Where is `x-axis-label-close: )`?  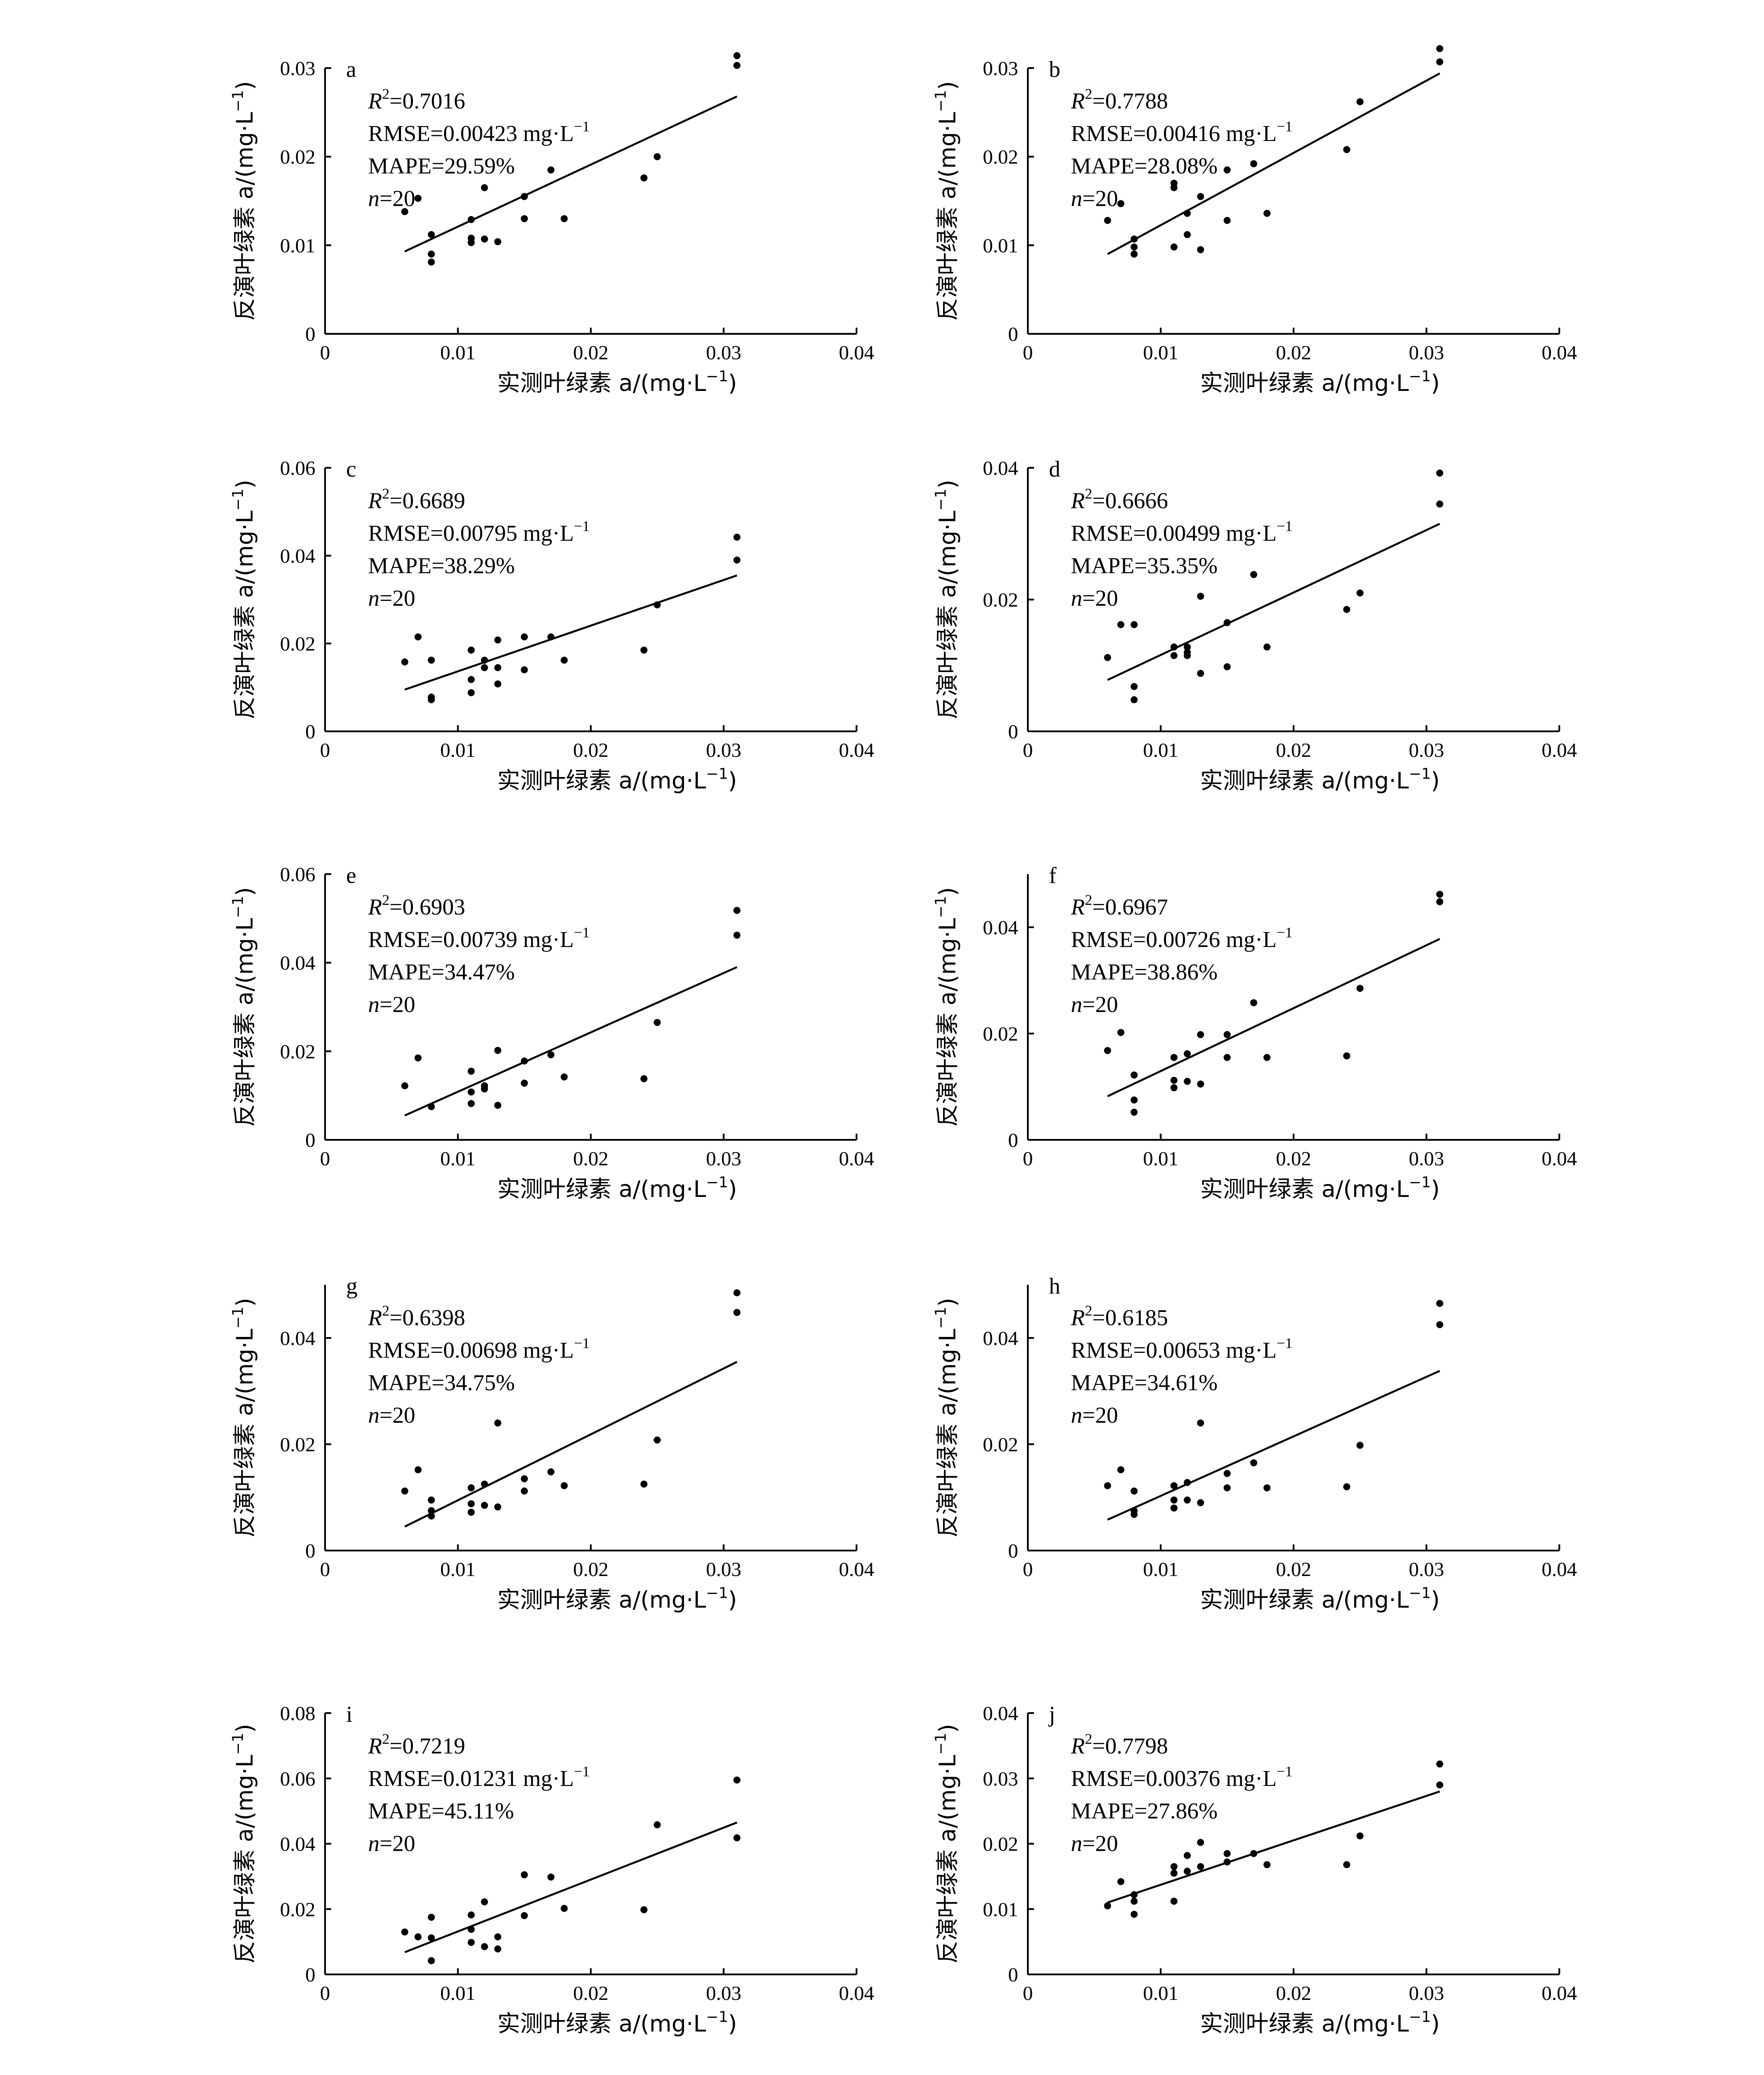 x-axis-label-close: ) is located at coordinates (1436, 2024).